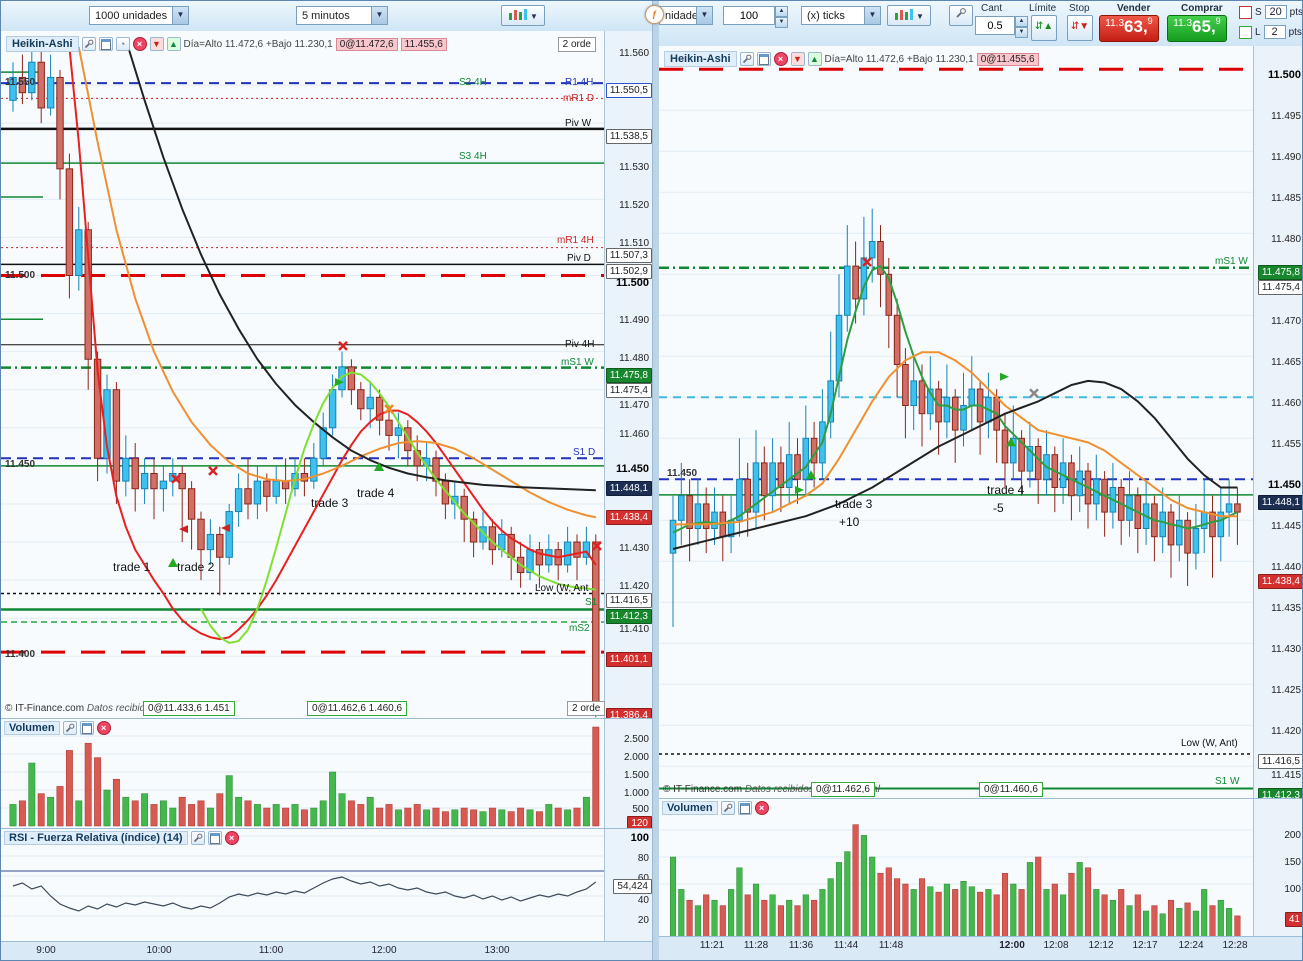 This screenshot has width=1303, height=961. I want to click on stop-distance-field: 20, so click(1275, 12).